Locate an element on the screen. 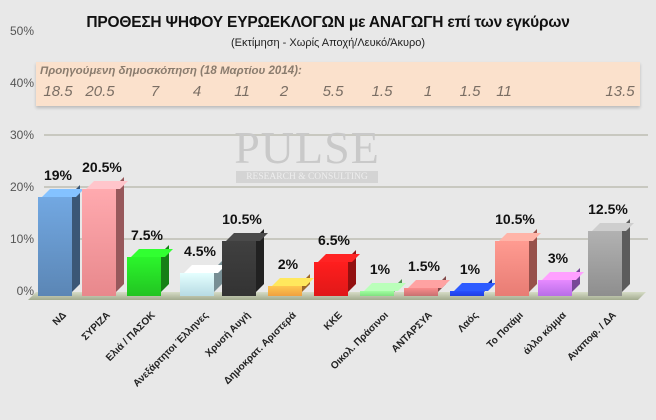 The image size is (656, 420). x-axis-label: ΑΝΤΑΡΣΥΑ is located at coordinates (412, 333).